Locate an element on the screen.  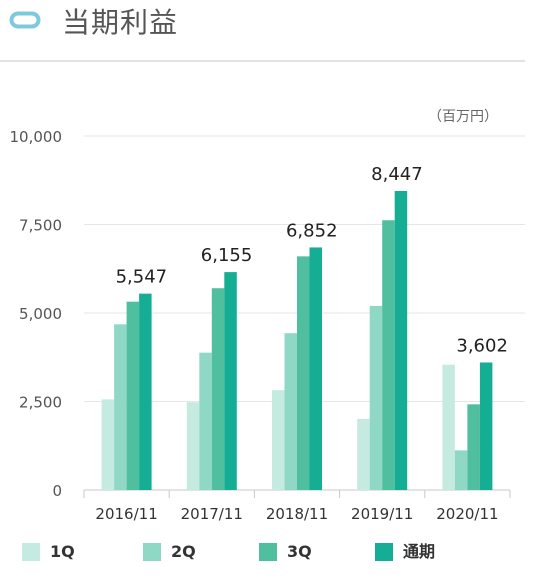
x-tick-label: 2020/11 is located at coordinates (467, 514).